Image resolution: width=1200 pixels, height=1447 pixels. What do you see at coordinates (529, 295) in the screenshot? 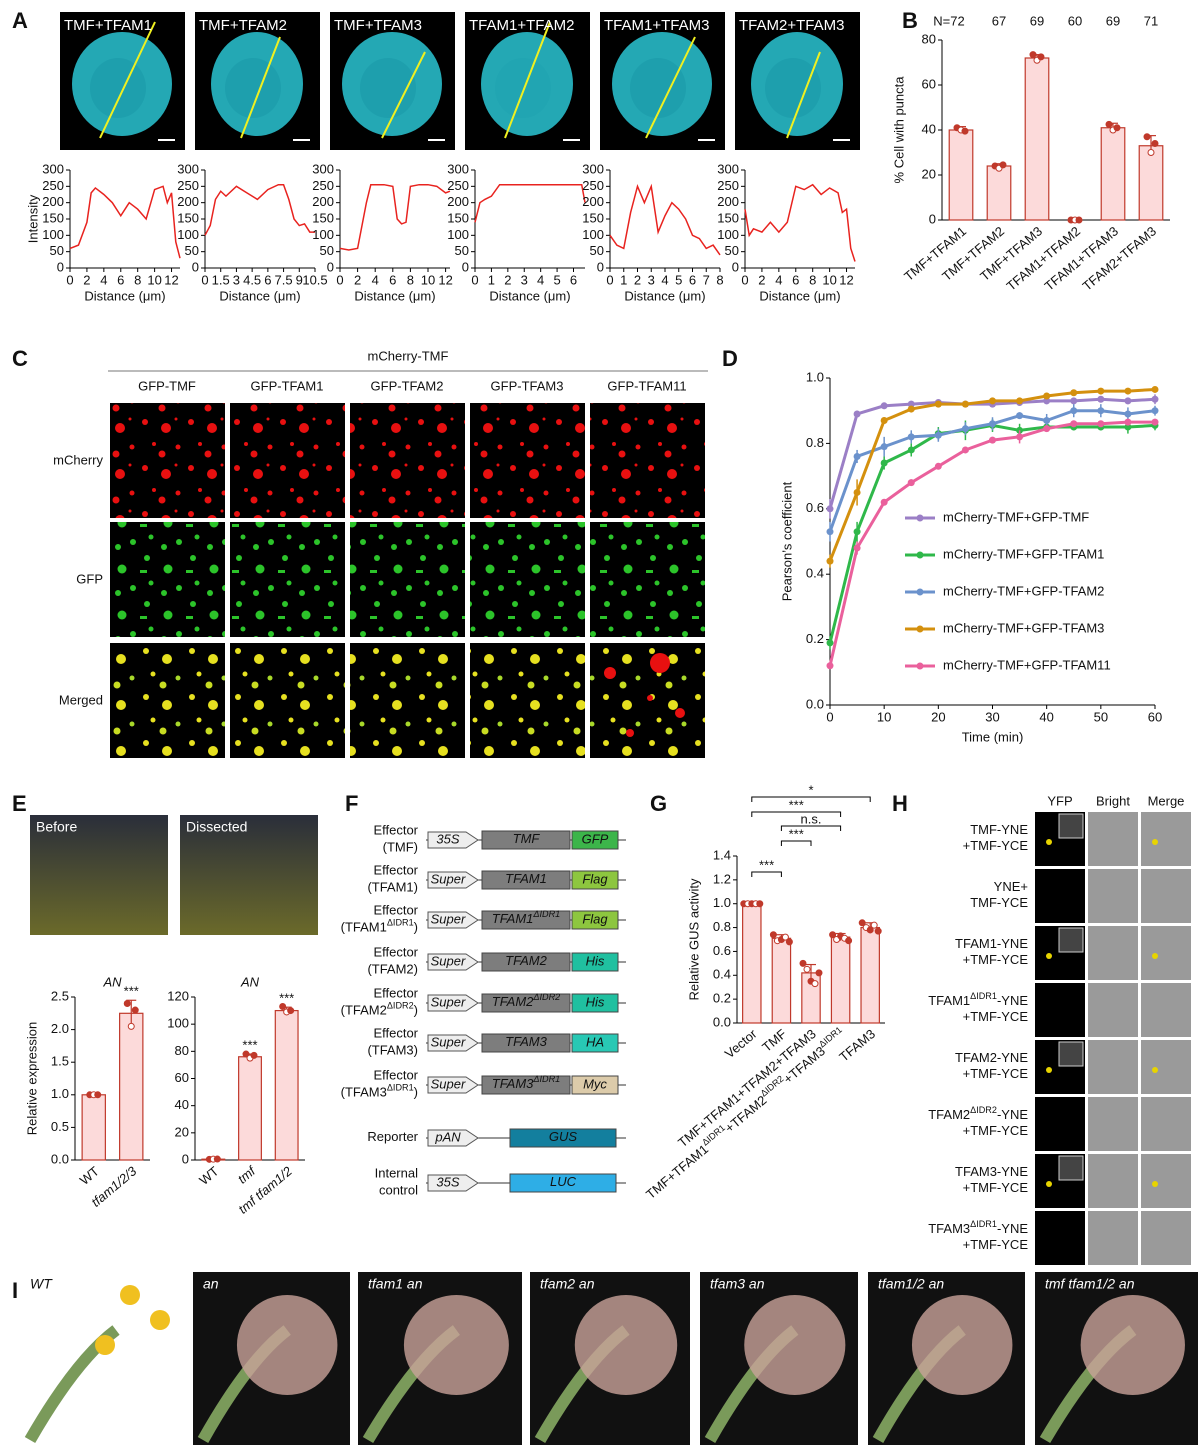
I see `x-axis-label: Distance (μm)` at bounding box center [529, 295].